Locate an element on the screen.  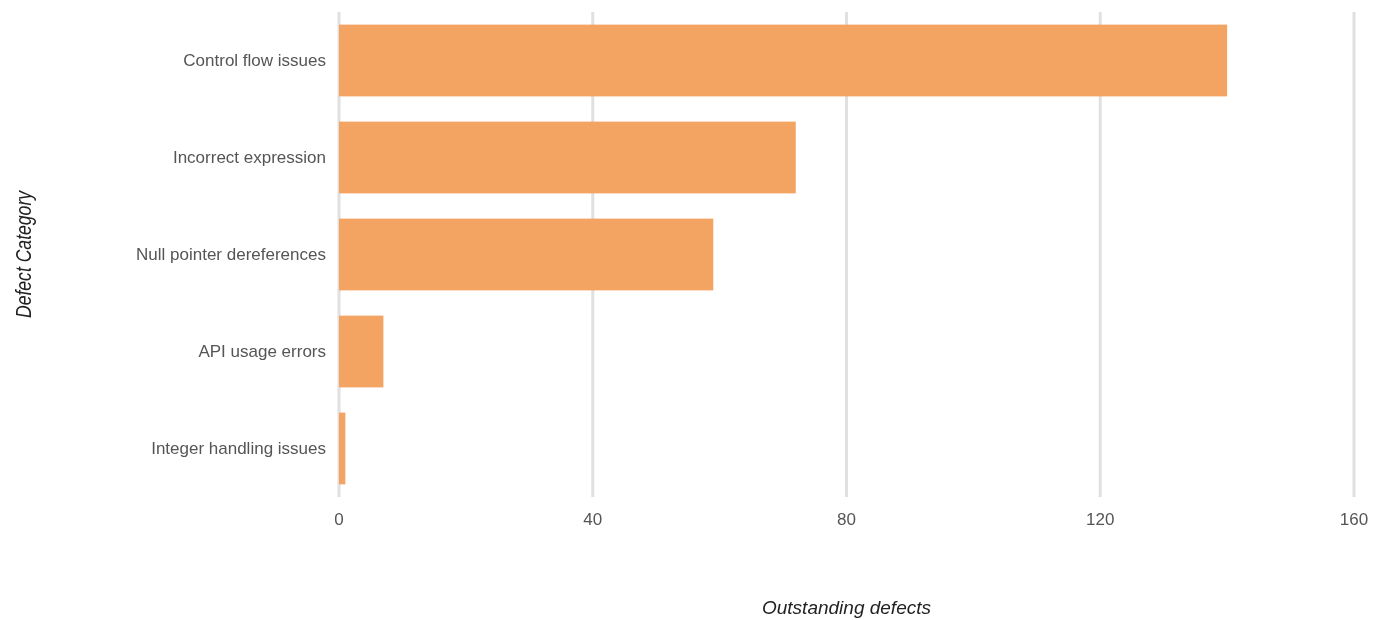
y-tick-label: Control flow issues is located at coordinates (254, 61).